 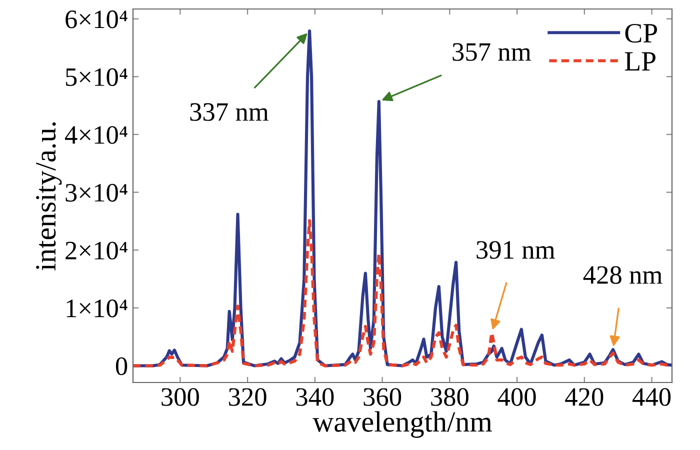 I want to click on x-axis-title: wavelength/nm, so click(x=402, y=424).